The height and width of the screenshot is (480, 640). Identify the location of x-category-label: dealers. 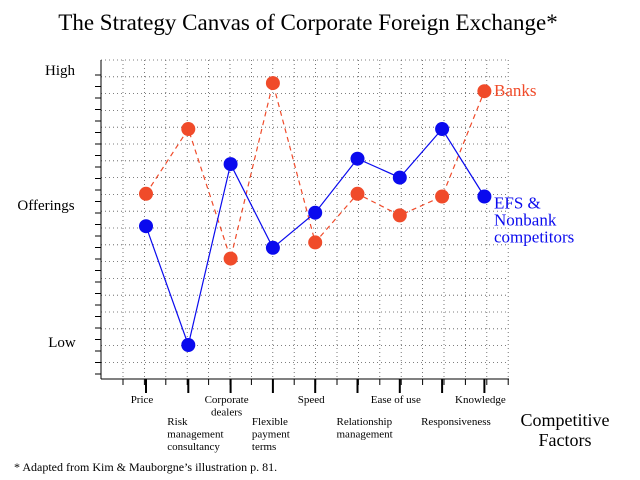
(226, 413).